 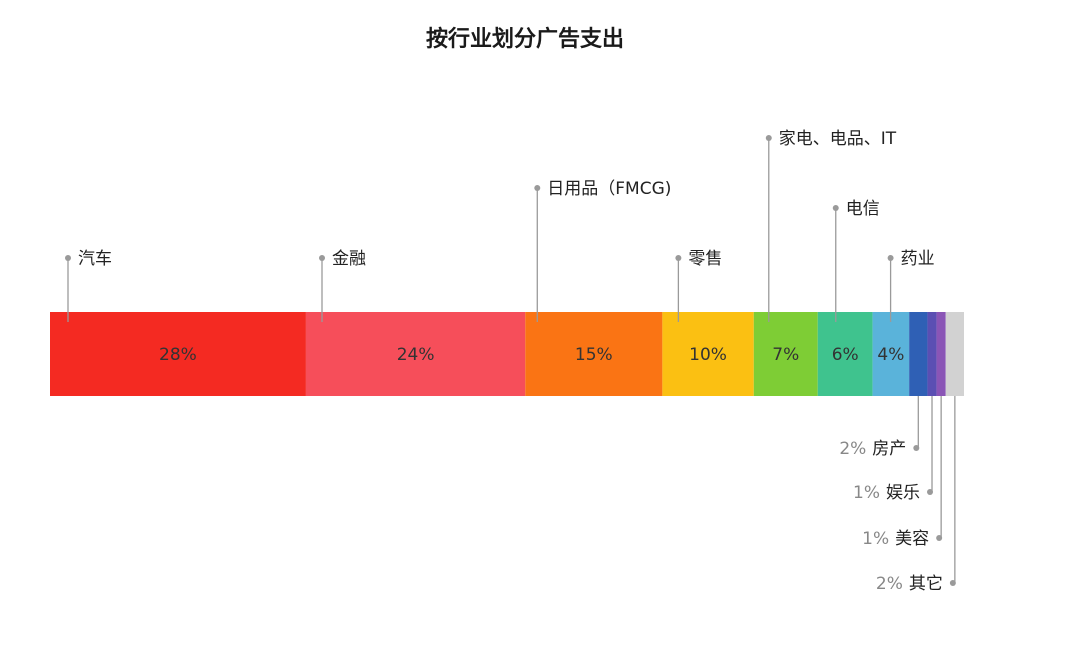 I want to click on category-label-8: 娱乐, so click(x=903, y=493).